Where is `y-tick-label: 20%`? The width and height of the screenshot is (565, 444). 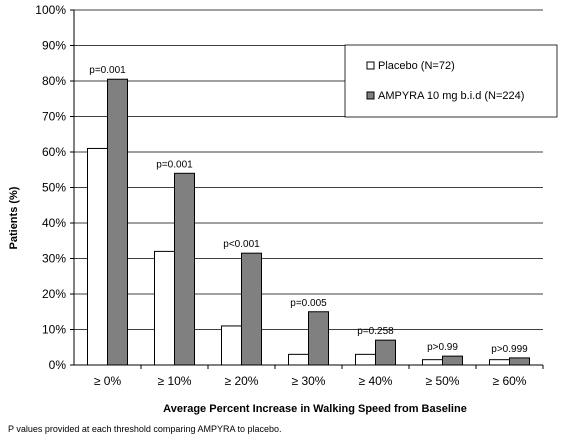
y-tick-label: 20% is located at coordinates (54, 294).